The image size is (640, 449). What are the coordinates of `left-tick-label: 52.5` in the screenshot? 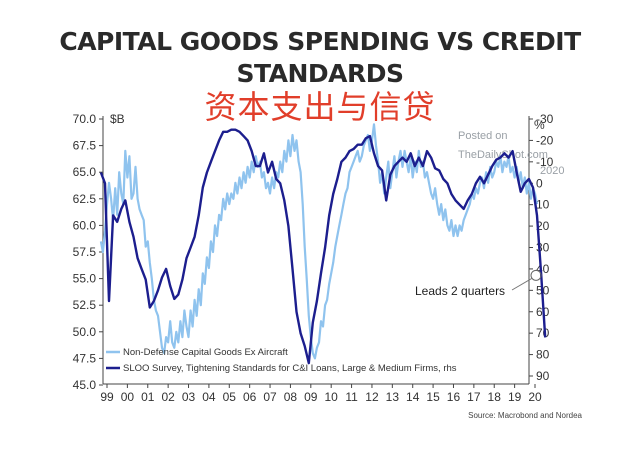 It's located at (85, 305).